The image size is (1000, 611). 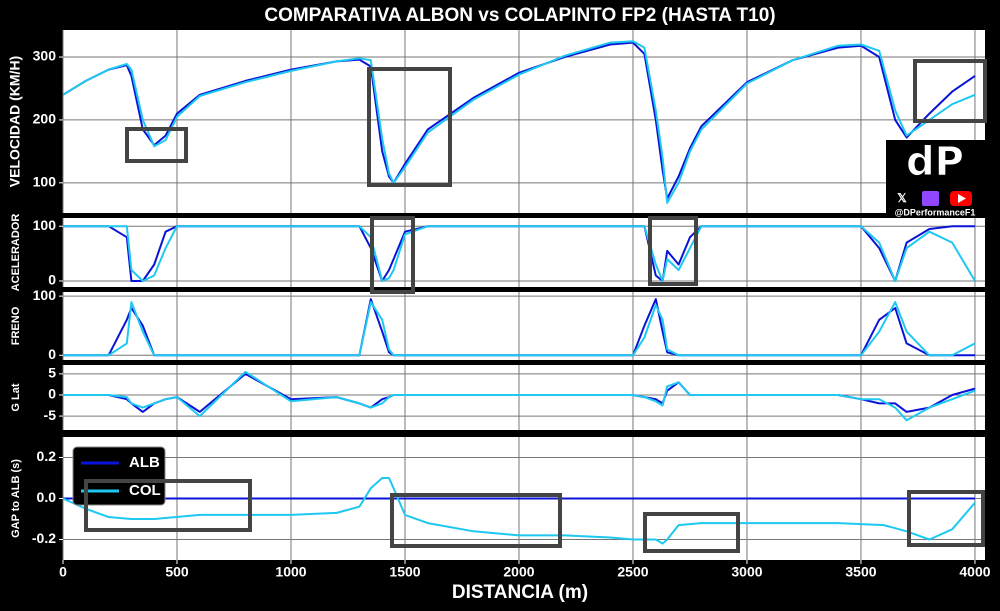 I want to click on overlay: dP 𝕏 @DPerformanceF1, so click(x=936, y=178).